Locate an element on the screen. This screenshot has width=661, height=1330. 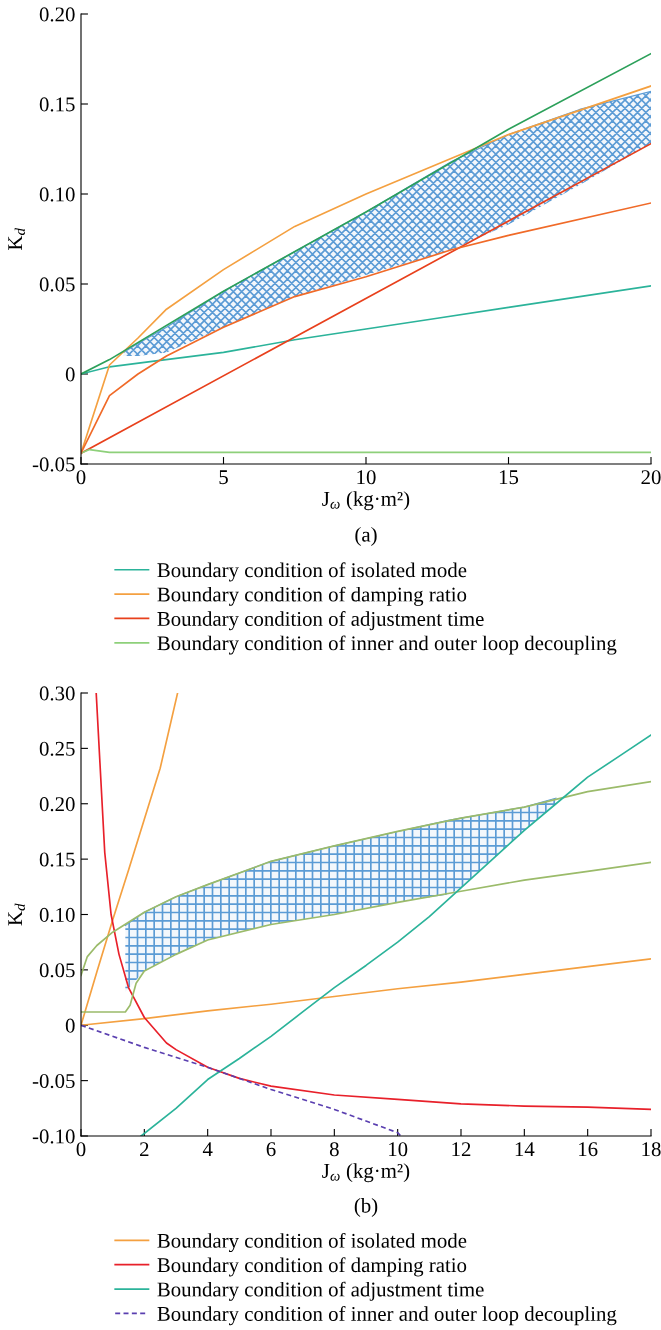
y-tick-label: 0.25 is located at coordinates (57, 748).